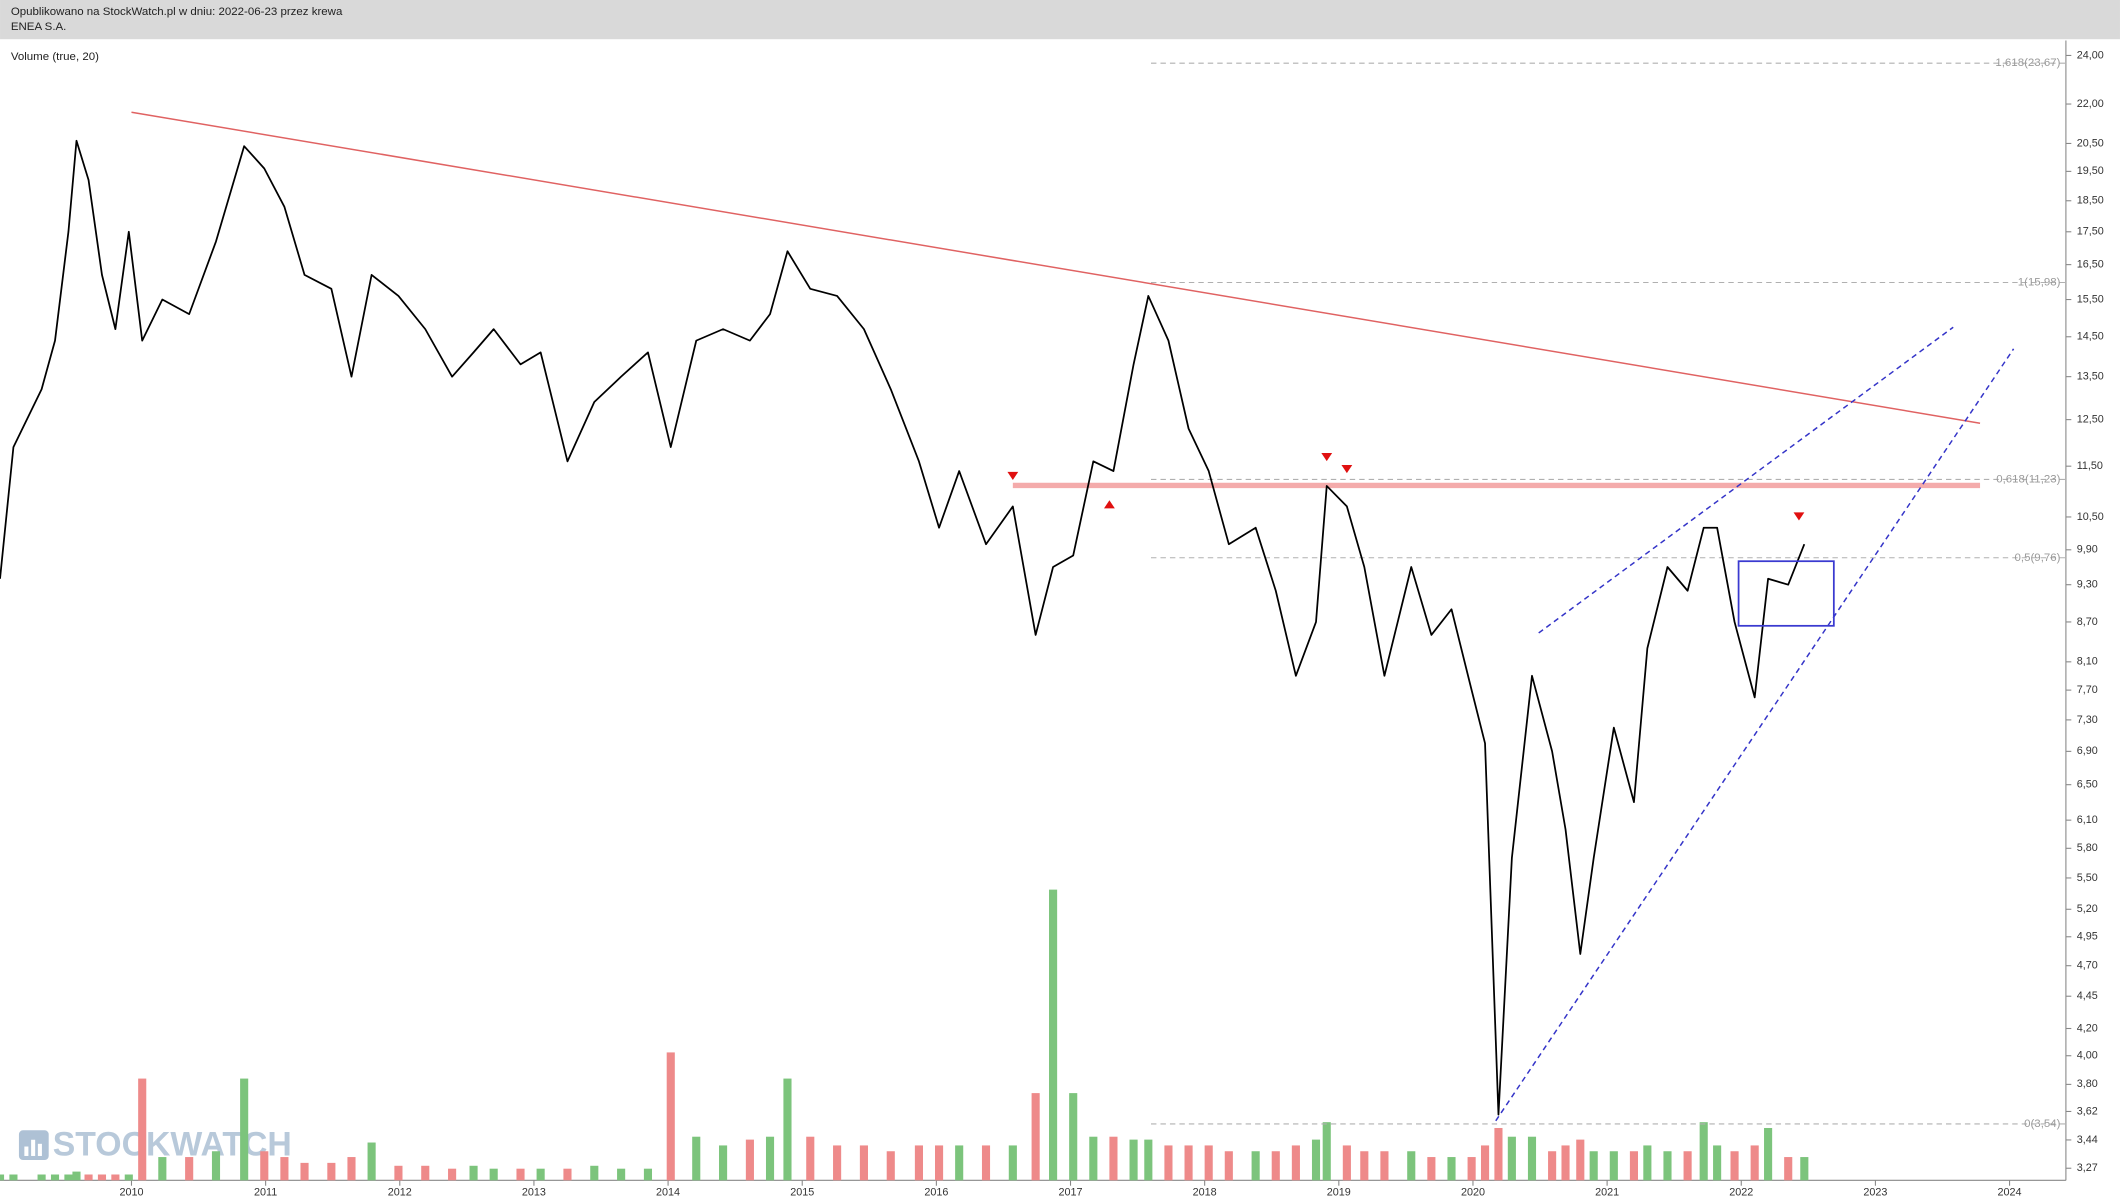 The height and width of the screenshot is (1201, 2120). What do you see at coordinates (2090, 517) in the screenshot?
I see `y-tick-label: 10,50` at bounding box center [2090, 517].